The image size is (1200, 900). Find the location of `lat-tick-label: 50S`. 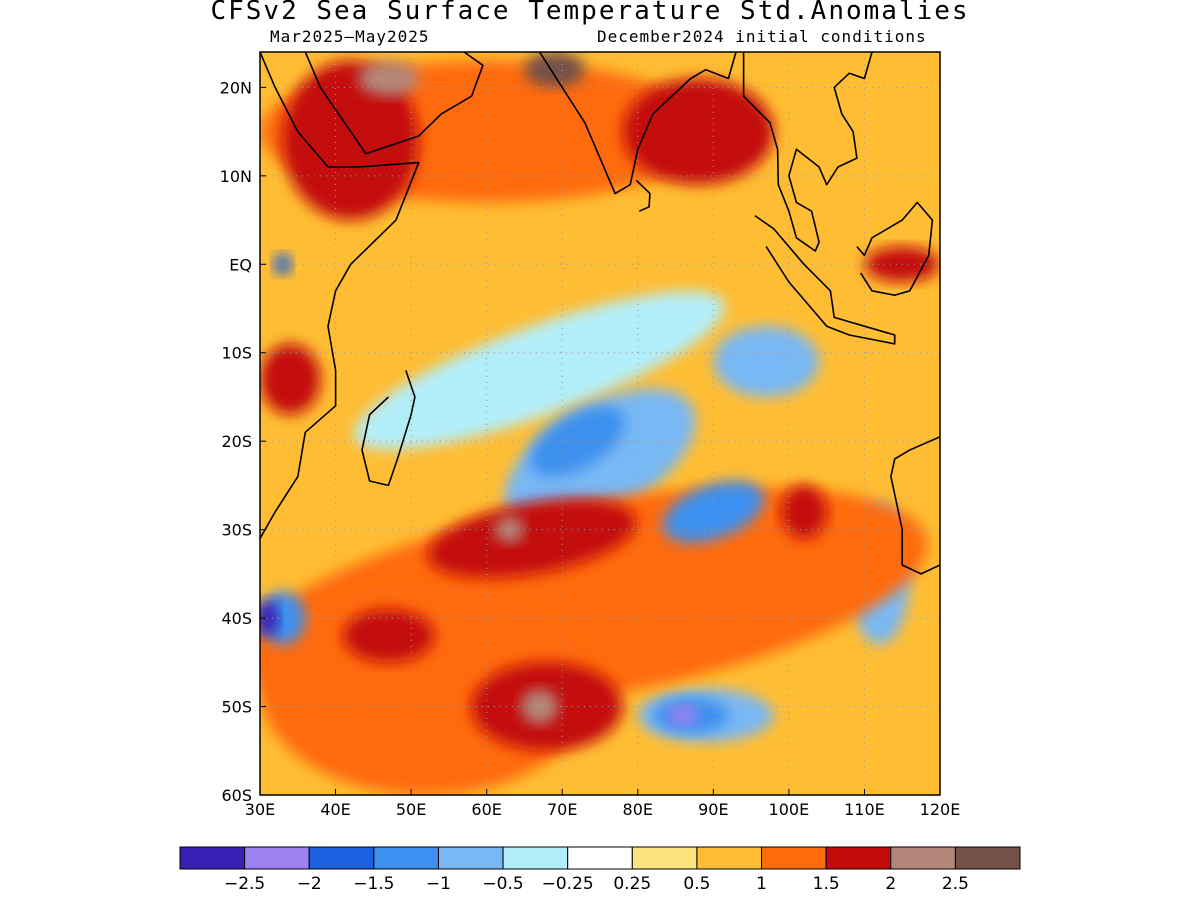

lat-tick-label: 50S is located at coordinates (236, 707).